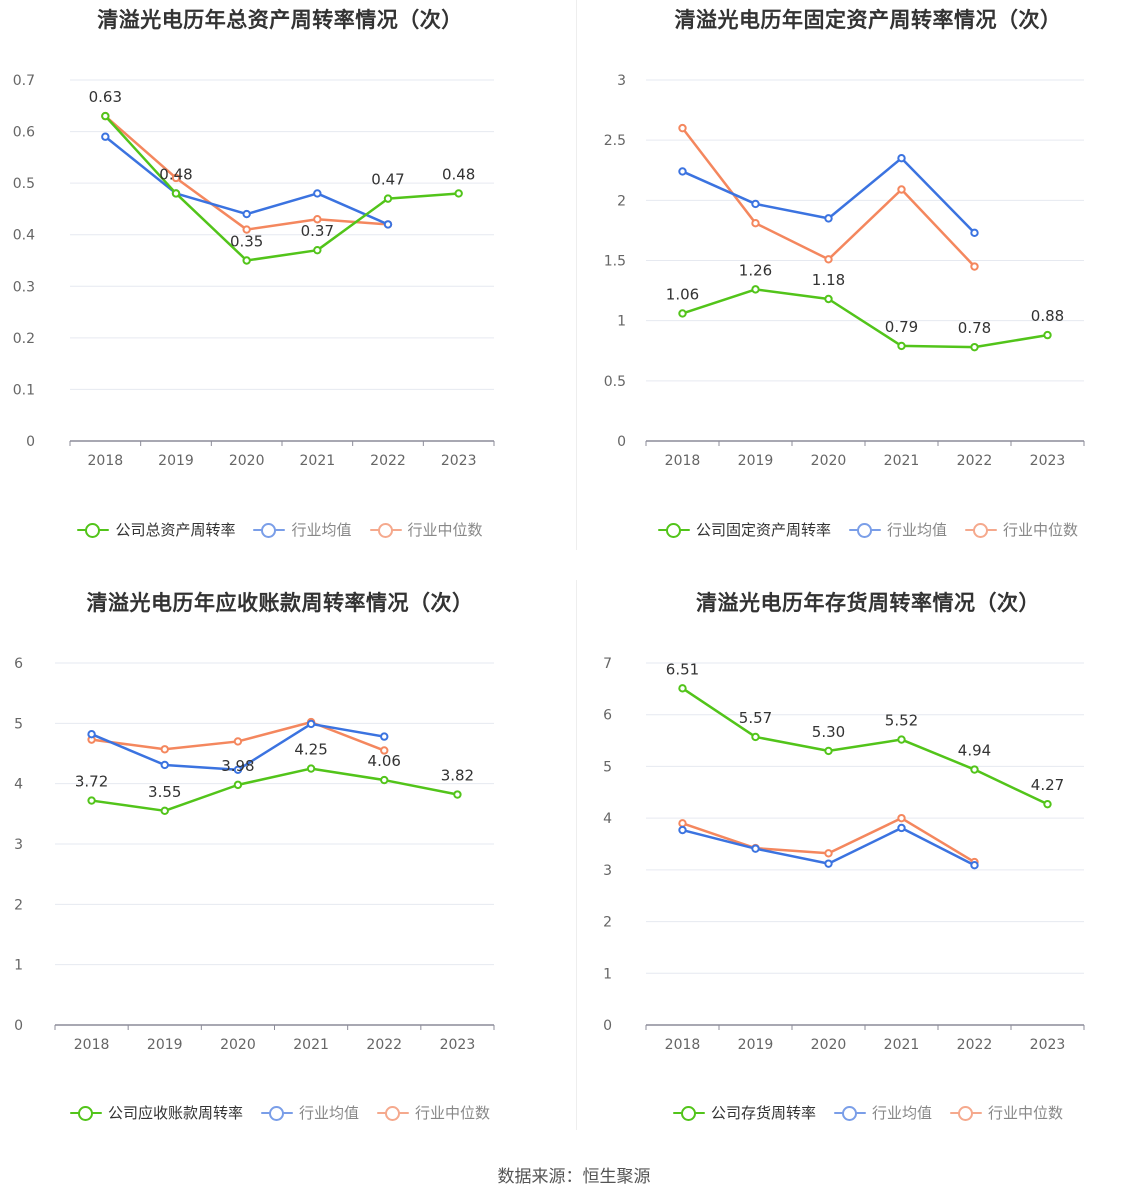 Image resolution: width=1148 pixels, height=1202 pixels. Describe the element at coordinates (755, 270) in the screenshot. I see `data-label: 1.26` at that location.